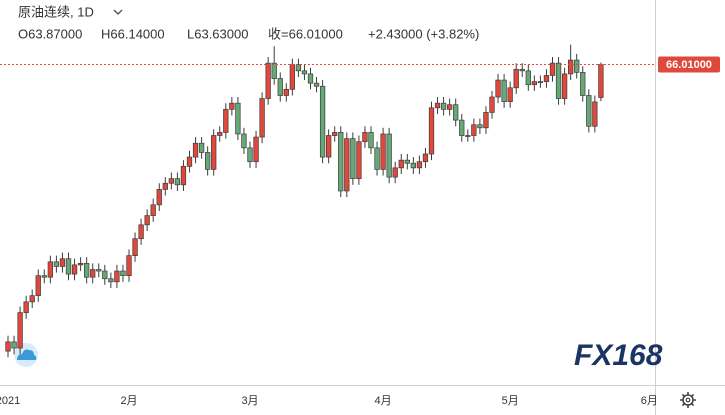  What do you see at coordinates (133, 33) in the screenshot?
I see `ohlc-high: H66.14000` at bounding box center [133, 33].